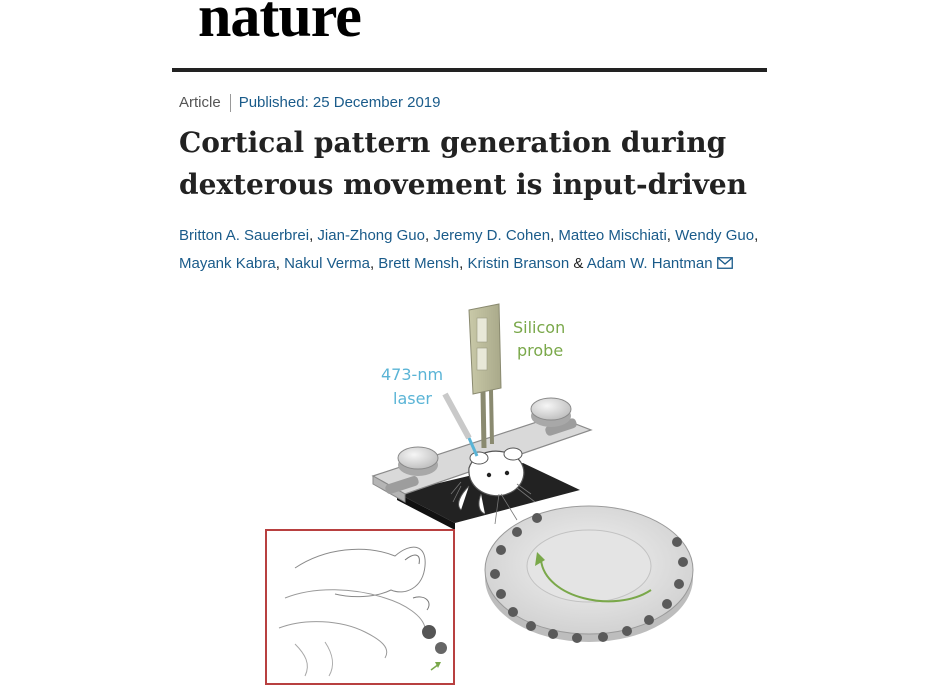 Image resolution: width=940 pixels, height=688 pixels. What do you see at coordinates (463, 184) in the screenshot?
I see `article-title-line-2: dexterous movement is input-driven` at bounding box center [463, 184].